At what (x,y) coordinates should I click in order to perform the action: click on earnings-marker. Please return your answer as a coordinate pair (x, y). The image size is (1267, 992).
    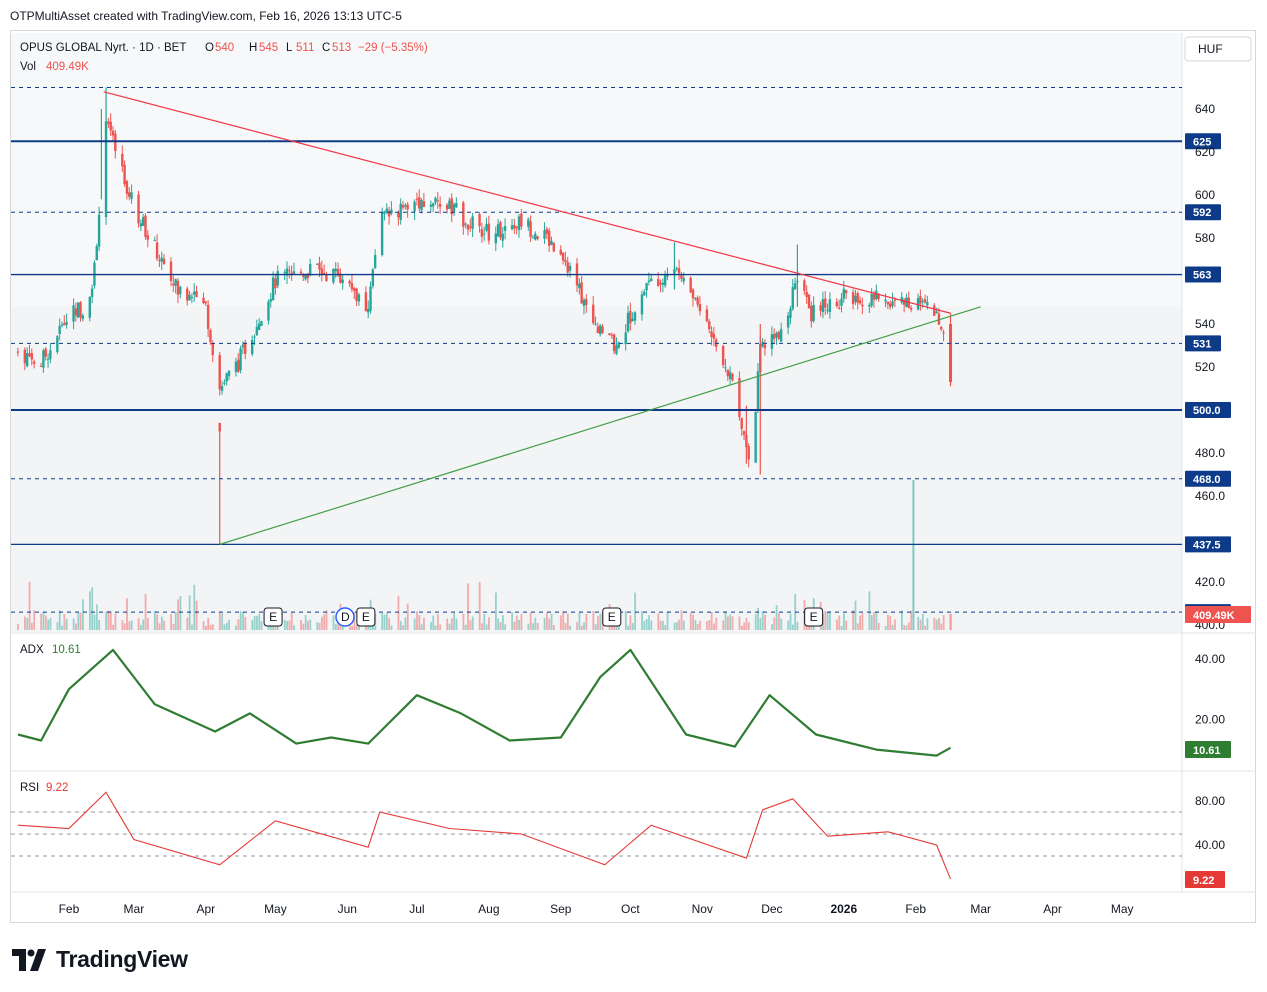
    Looking at the image, I should click on (612, 617).